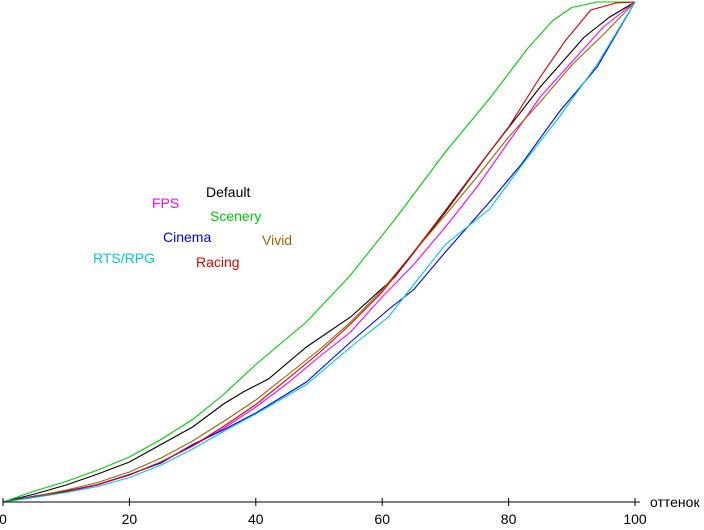 The width and height of the screenshot is (704, 530). Describe the element at coordinates (235, 216) in the screenshot. I see `legend-label-scenery: Scenery` at that location.